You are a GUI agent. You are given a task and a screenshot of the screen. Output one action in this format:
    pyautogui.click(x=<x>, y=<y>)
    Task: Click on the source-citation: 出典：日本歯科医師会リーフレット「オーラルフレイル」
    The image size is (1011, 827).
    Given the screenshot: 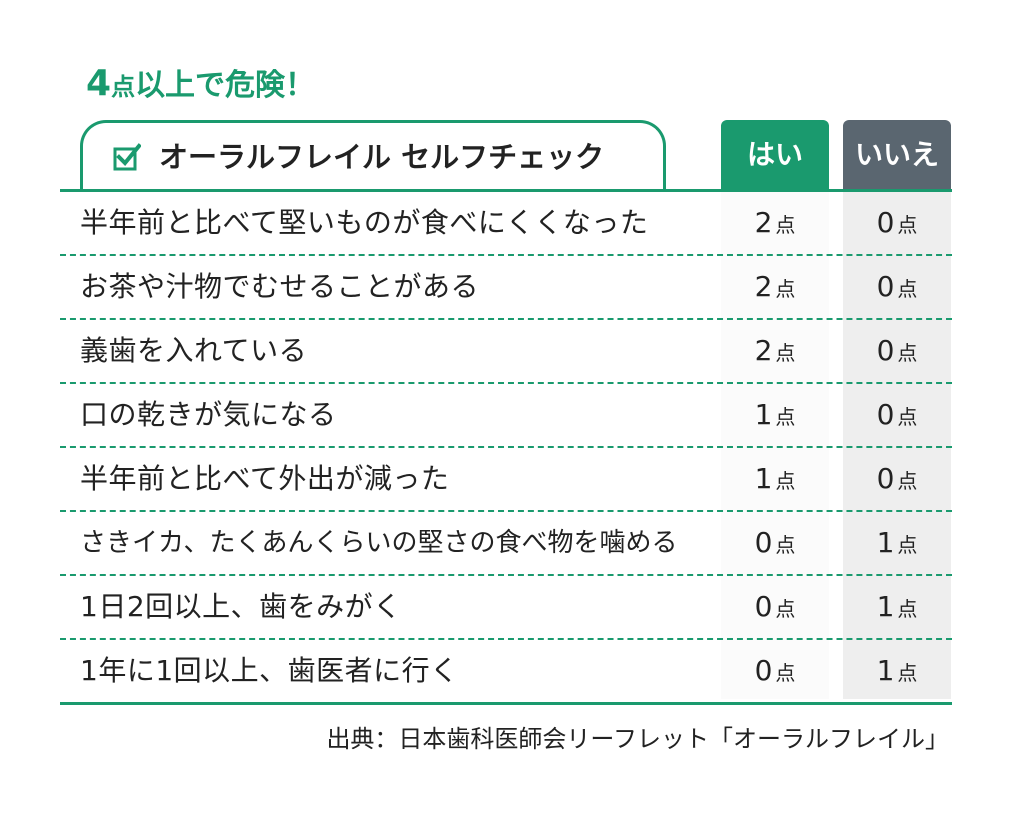 What is the action you would take?
    pyautogui.click(x=637, y=739)
    